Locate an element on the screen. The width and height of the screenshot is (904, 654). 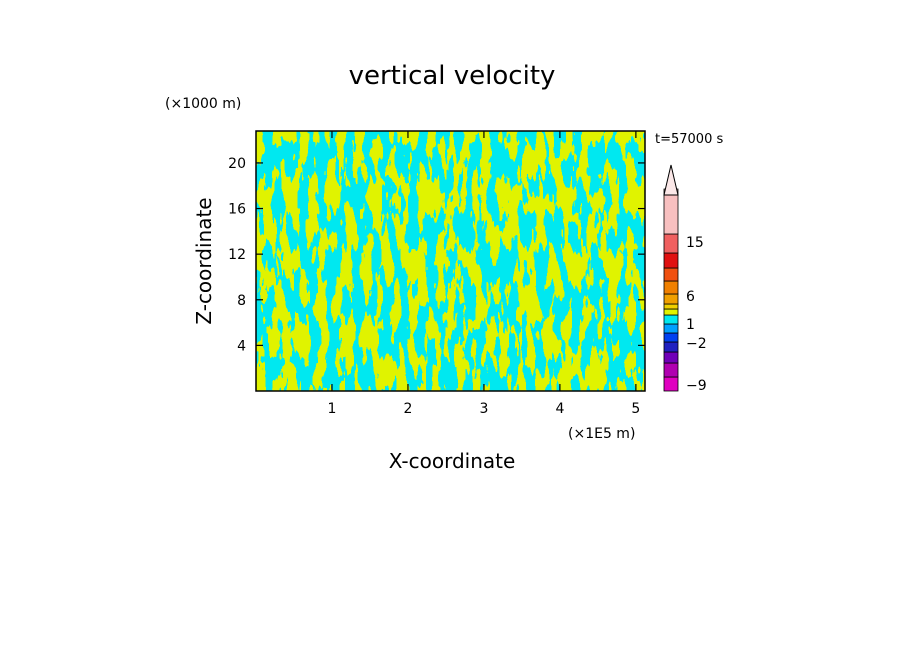
y-tick-label: 8 is located at coordinates (241, 301).